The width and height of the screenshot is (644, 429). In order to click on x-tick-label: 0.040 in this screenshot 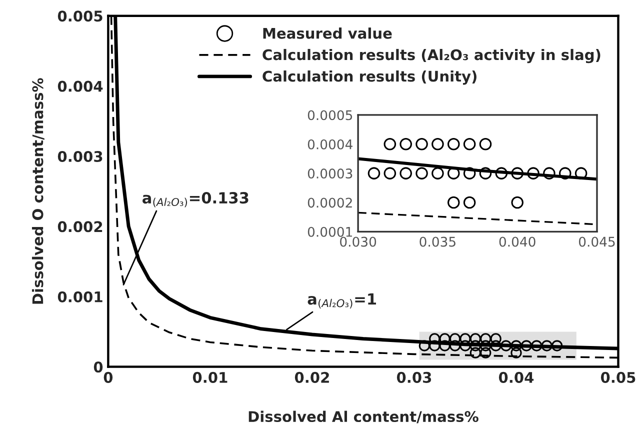, I will do `click(517, 241)`.